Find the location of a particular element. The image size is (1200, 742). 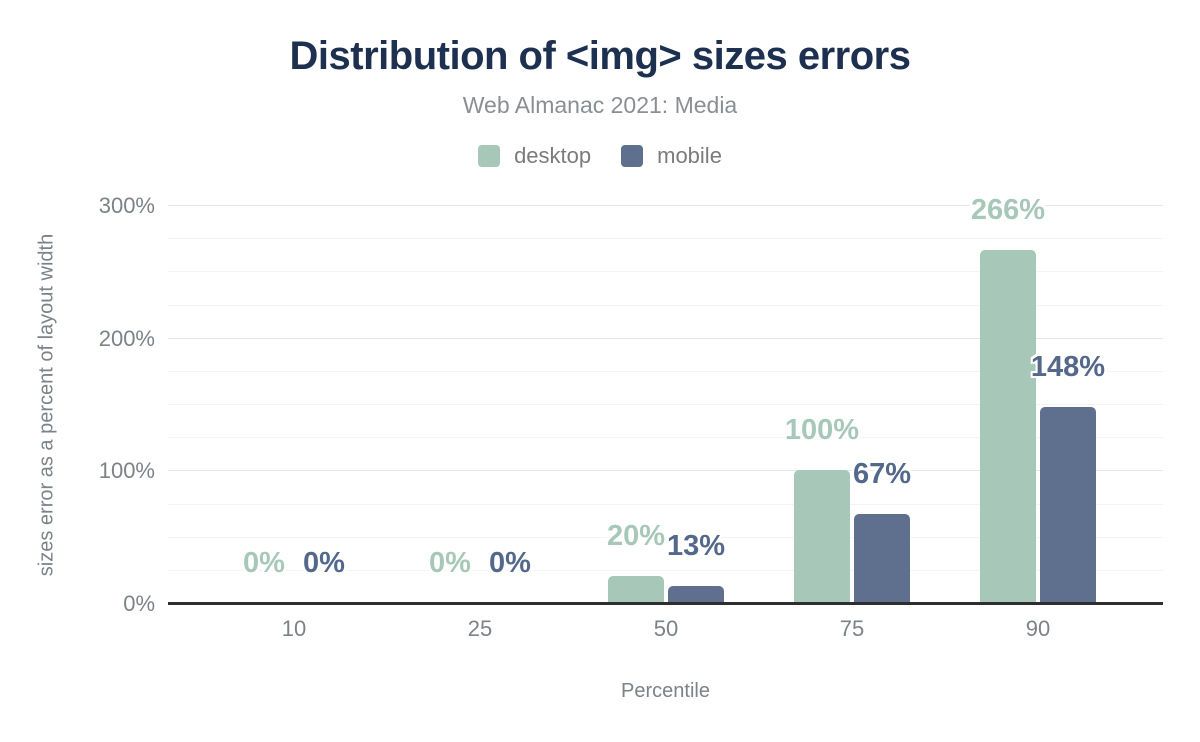

bar-value-mobile-p10: 0% is located at coordinates (324, 563).